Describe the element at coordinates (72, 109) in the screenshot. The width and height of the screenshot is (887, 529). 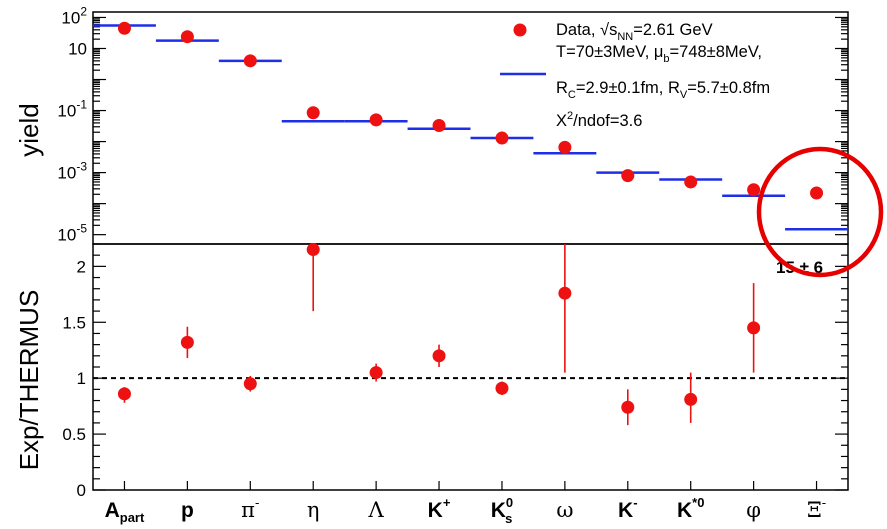
I see `top-y-tick-label: 10⁻¹` at that location.